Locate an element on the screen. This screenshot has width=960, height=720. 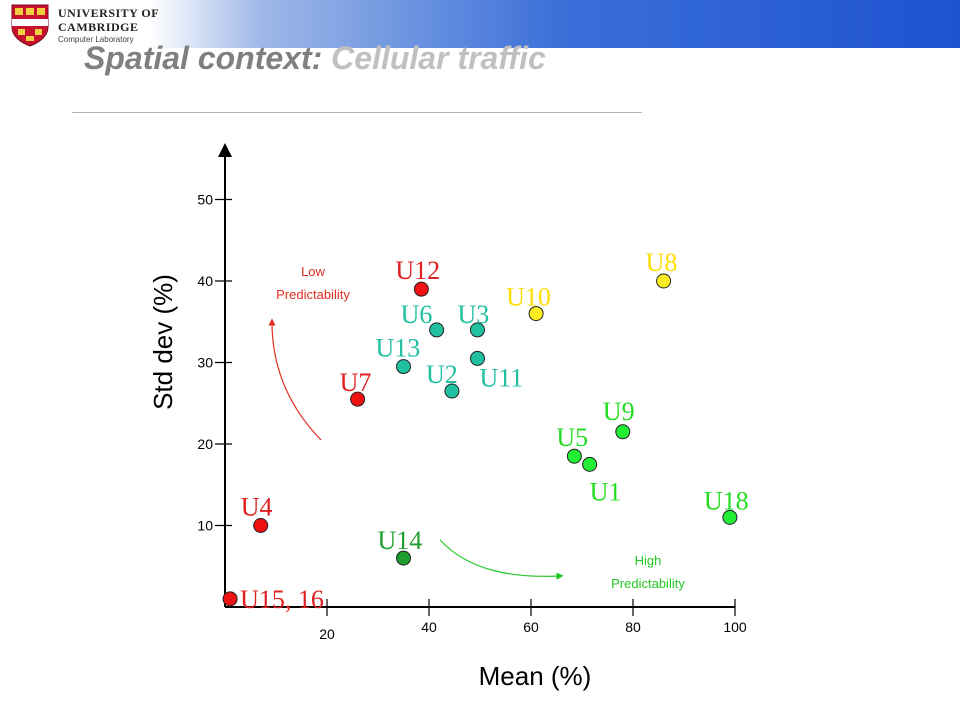
x-tick-label: 100 is located at coordinates (735, 627).